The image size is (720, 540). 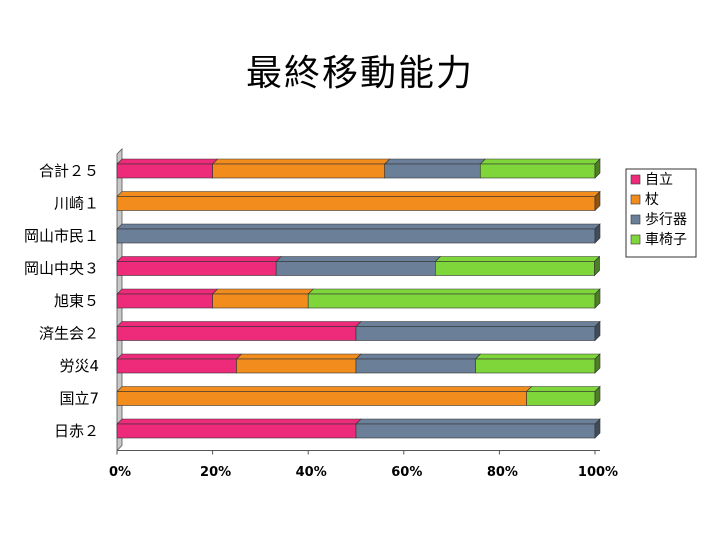 I want to click on page-title: 最終移動能力, so click(x=359, y=73).